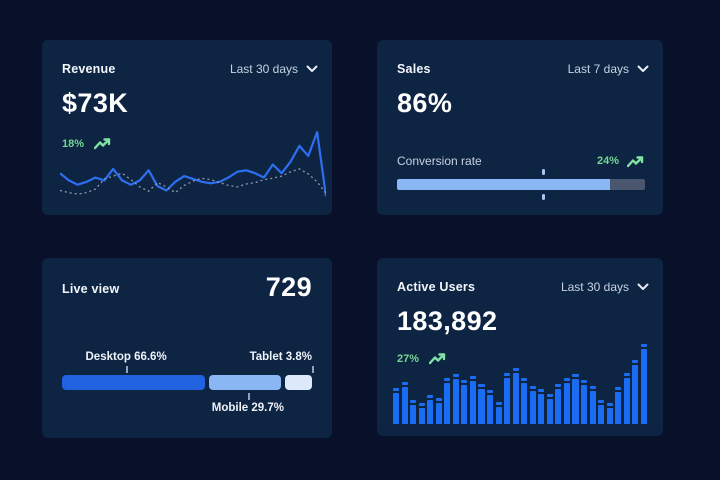 Image resolution: width=720 pixels, height=480 pixels. I want to click on active-users-delta: 27%, so click(408, 358).